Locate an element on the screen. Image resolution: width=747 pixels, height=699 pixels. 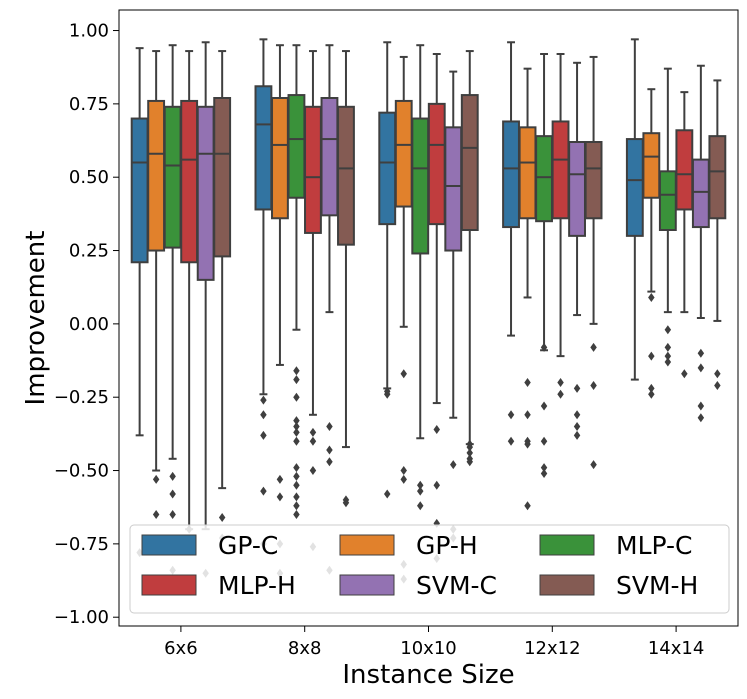
legend-item-gp-h: GP-H is located at coordinates (408, 545).